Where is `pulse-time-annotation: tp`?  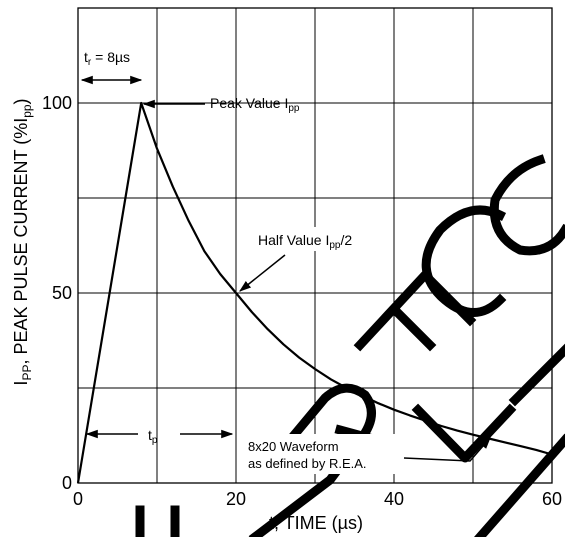 pulse-time-annotation: tp is located at coordinates (159, 436).